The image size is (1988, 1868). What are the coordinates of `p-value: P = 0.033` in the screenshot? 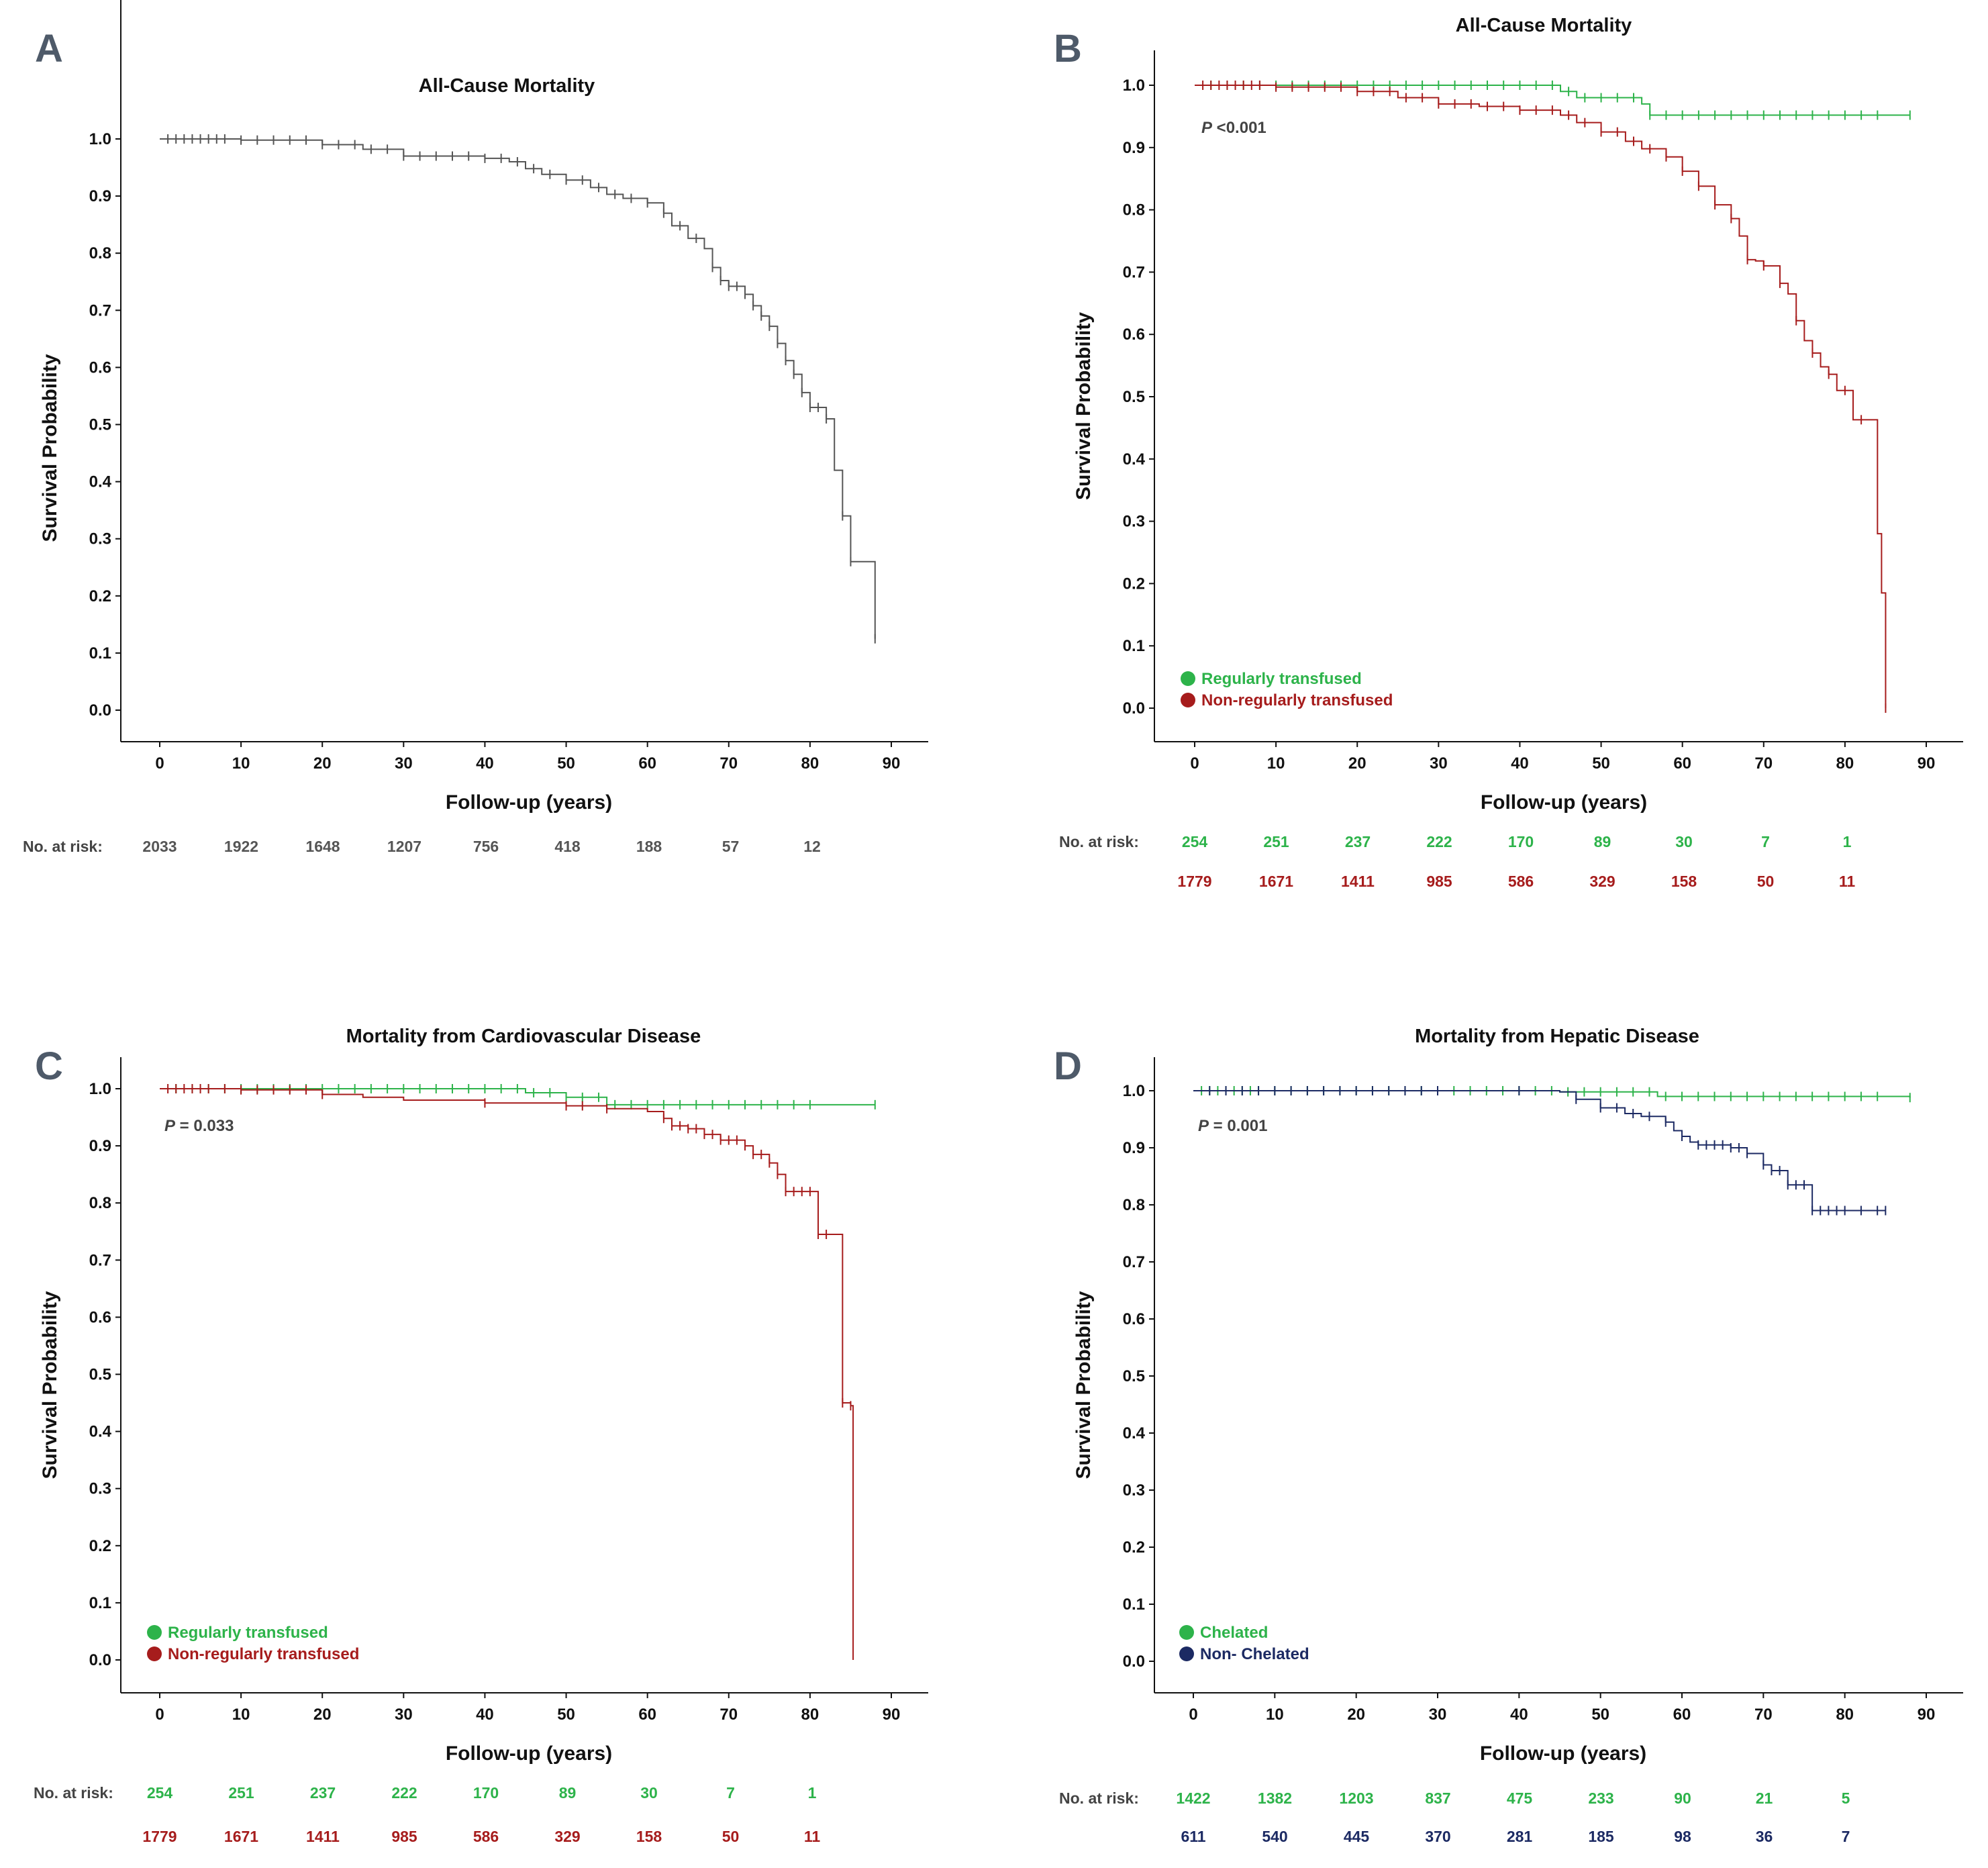 It's located at (199, 1126).